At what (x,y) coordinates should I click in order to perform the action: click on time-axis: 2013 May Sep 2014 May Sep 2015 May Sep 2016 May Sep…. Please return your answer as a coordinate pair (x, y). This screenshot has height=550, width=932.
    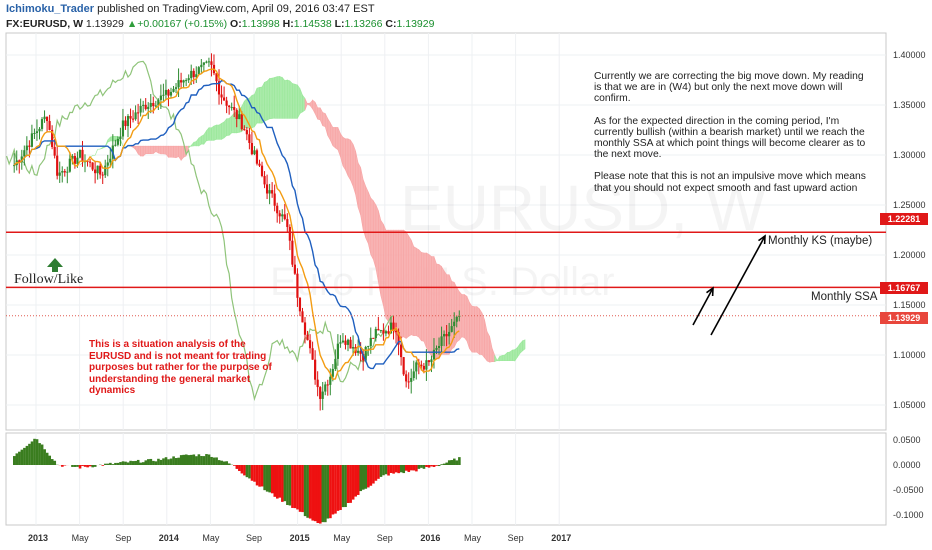
    Looking at the image, I should click on (299, 538).